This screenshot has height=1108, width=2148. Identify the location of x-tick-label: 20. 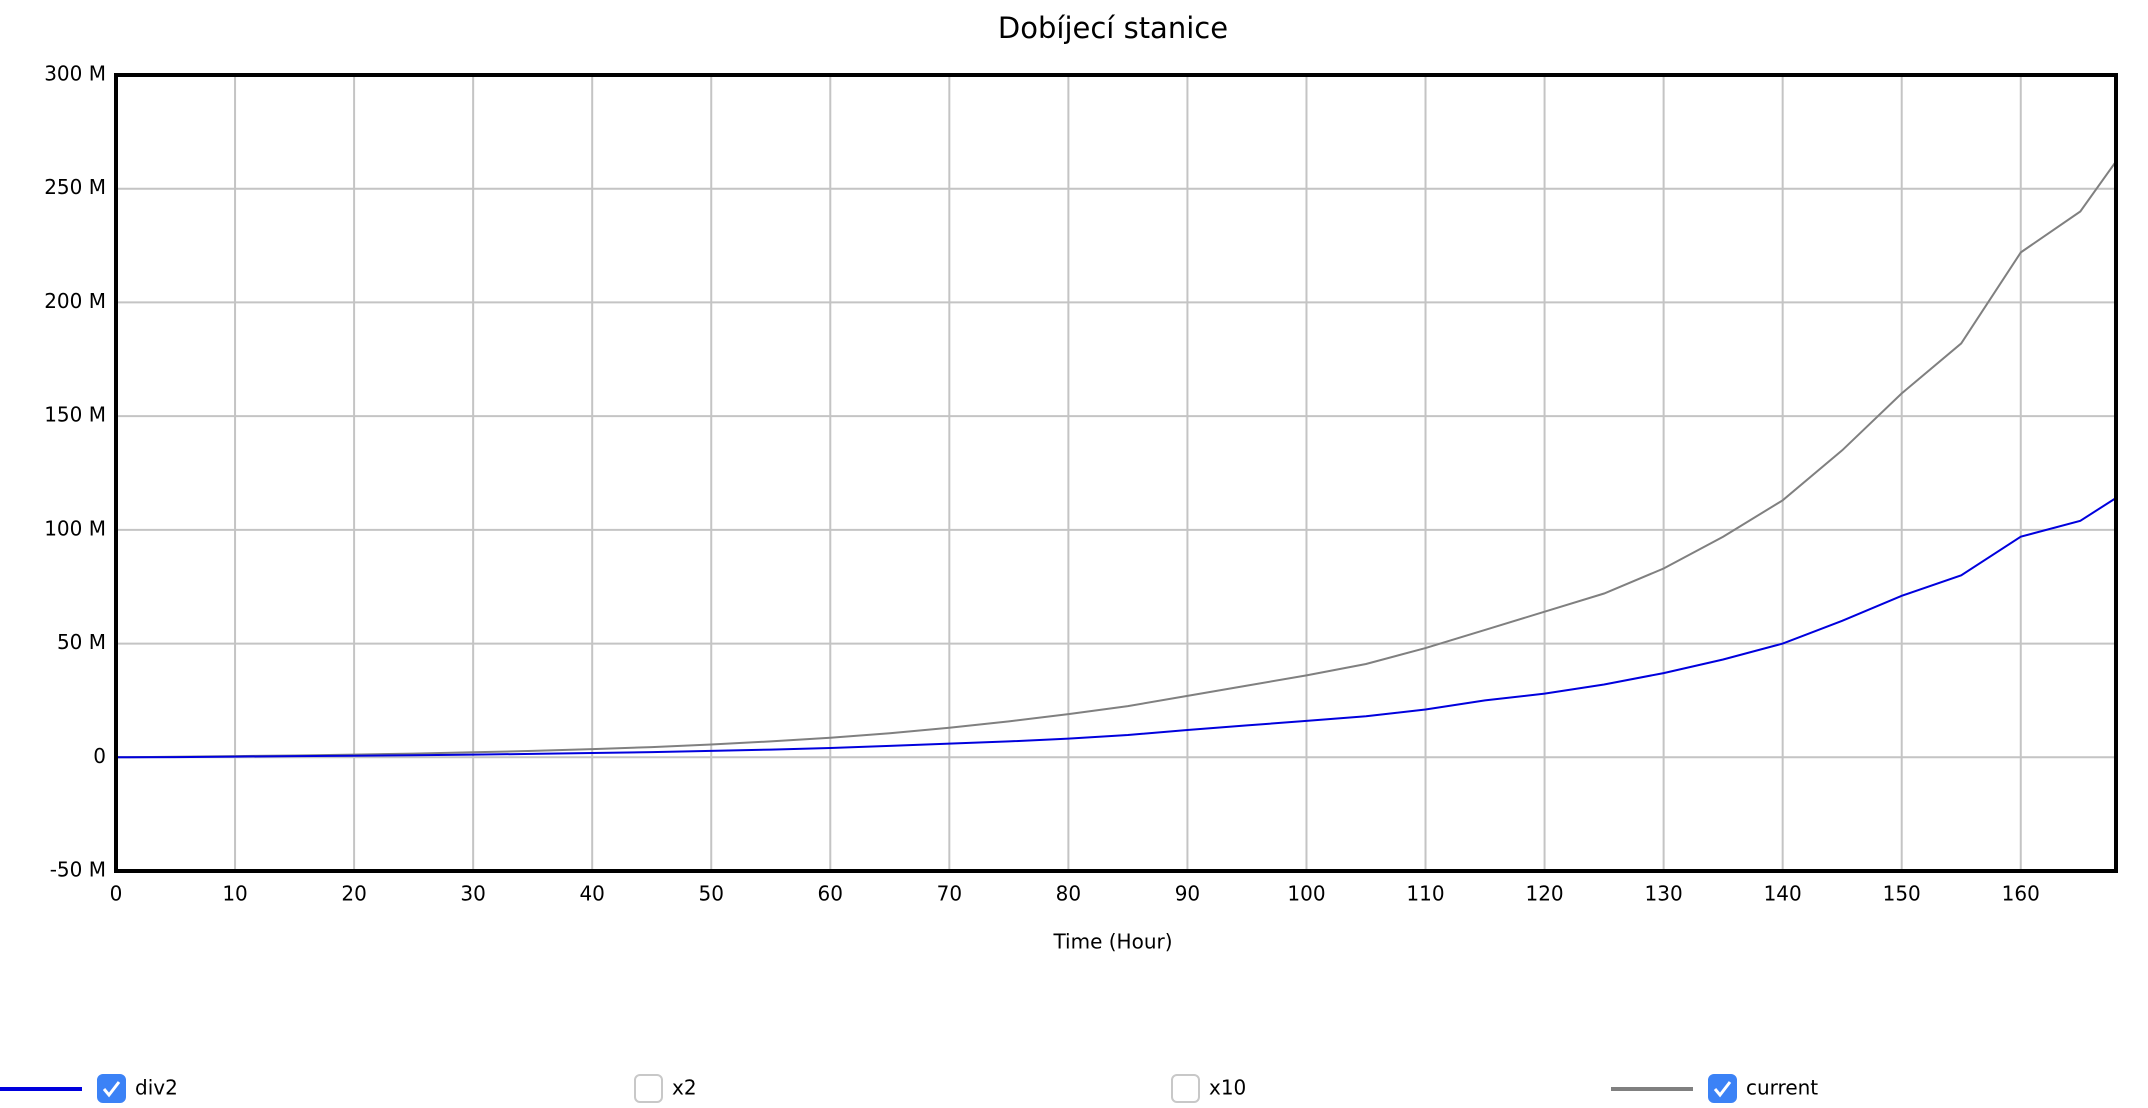
(353, 894).